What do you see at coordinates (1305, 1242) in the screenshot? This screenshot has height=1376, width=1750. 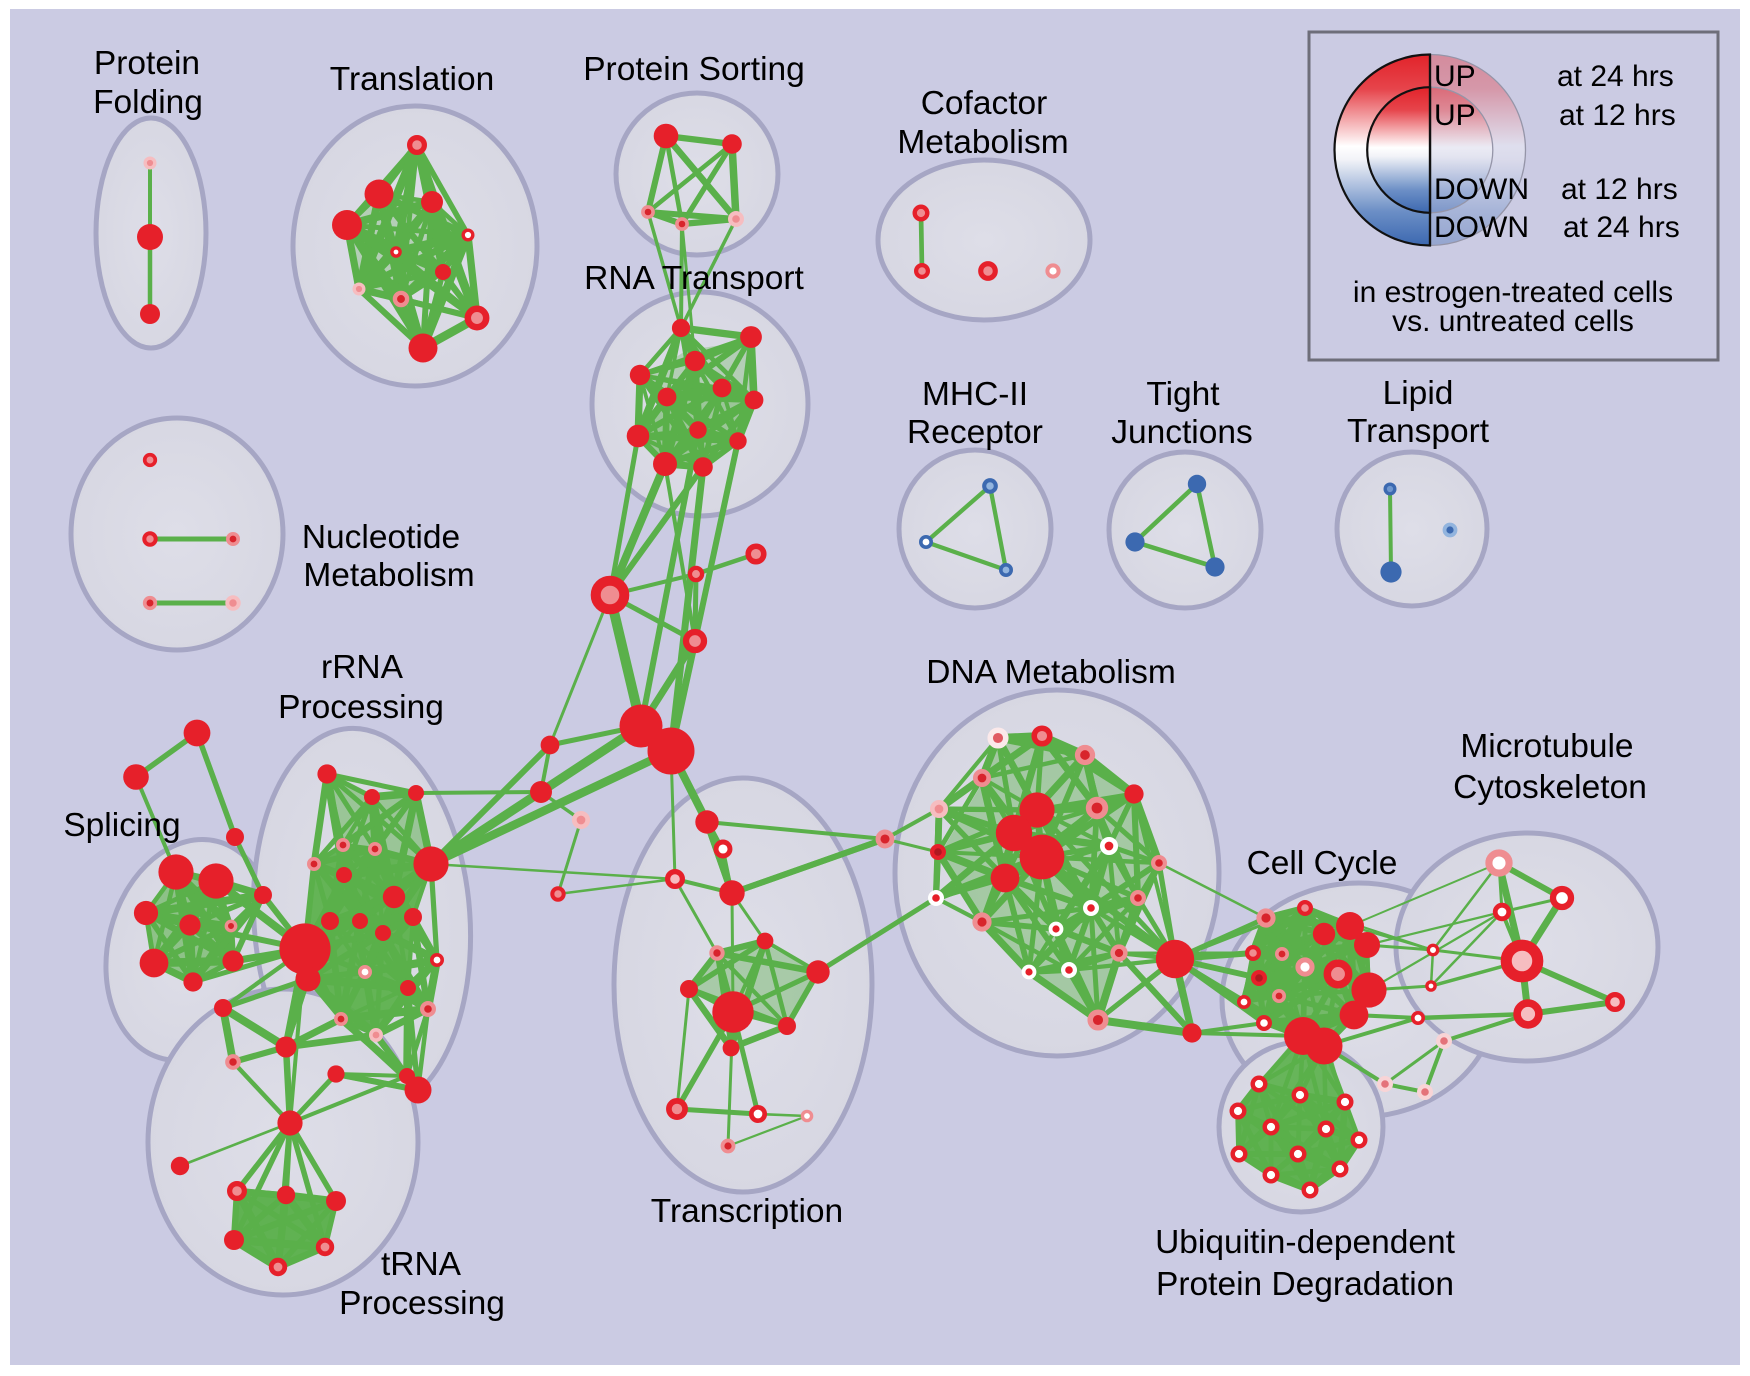 I see `svg-text: Ubiquitin-dependent` at bounding box center [1305, 1242].